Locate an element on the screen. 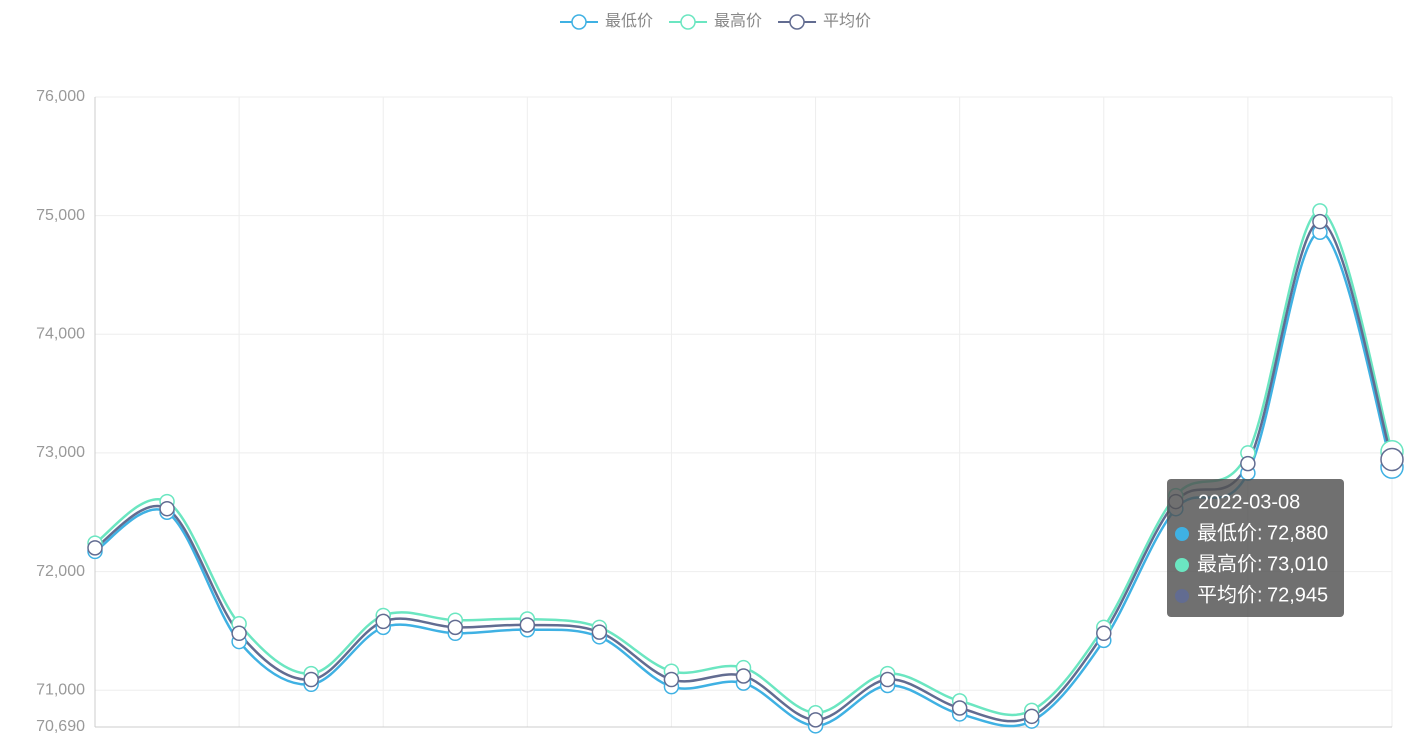 This screenshot has width=1413, height=735. tooltip-name: 最低价 is located at coordinates (1227, 532).